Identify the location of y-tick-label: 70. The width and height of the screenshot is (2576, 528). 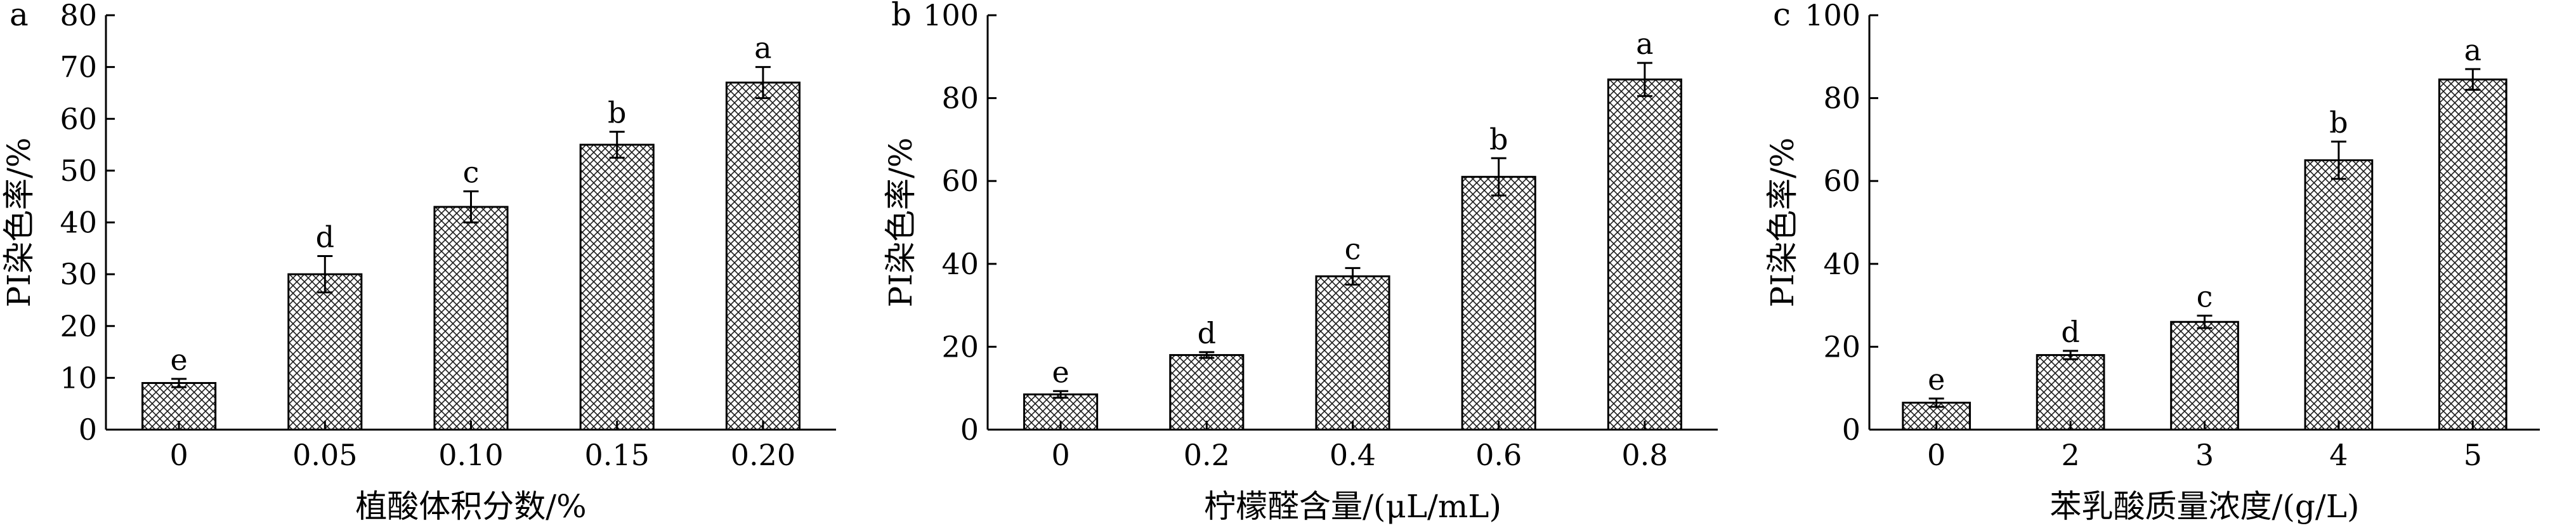
(78, 67).